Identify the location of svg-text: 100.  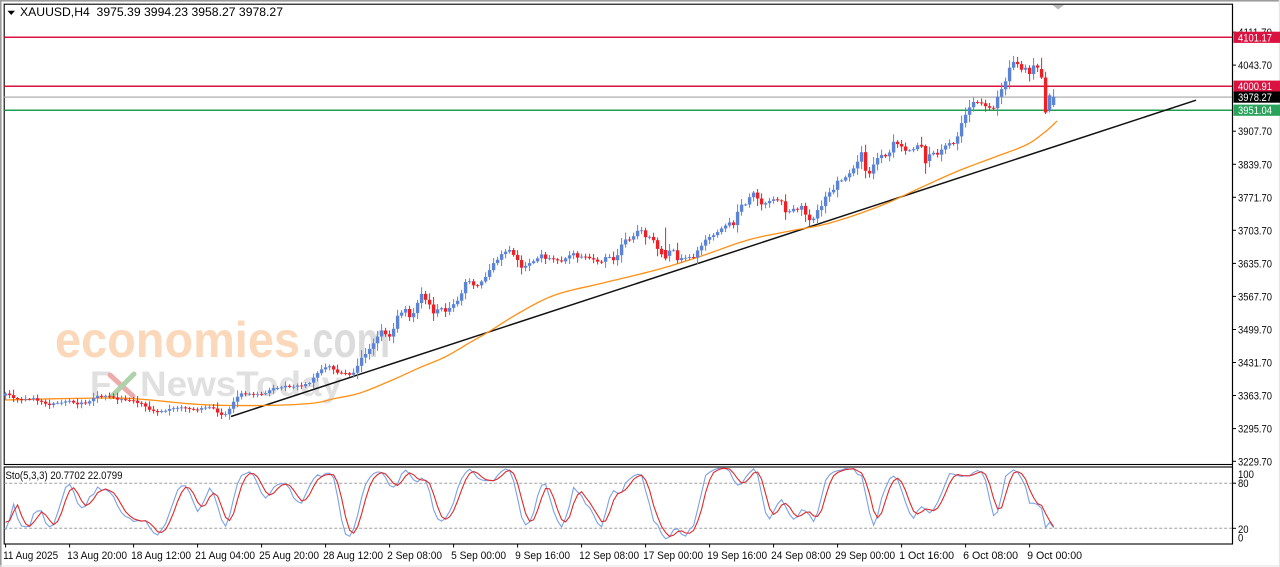
(1246, 475).